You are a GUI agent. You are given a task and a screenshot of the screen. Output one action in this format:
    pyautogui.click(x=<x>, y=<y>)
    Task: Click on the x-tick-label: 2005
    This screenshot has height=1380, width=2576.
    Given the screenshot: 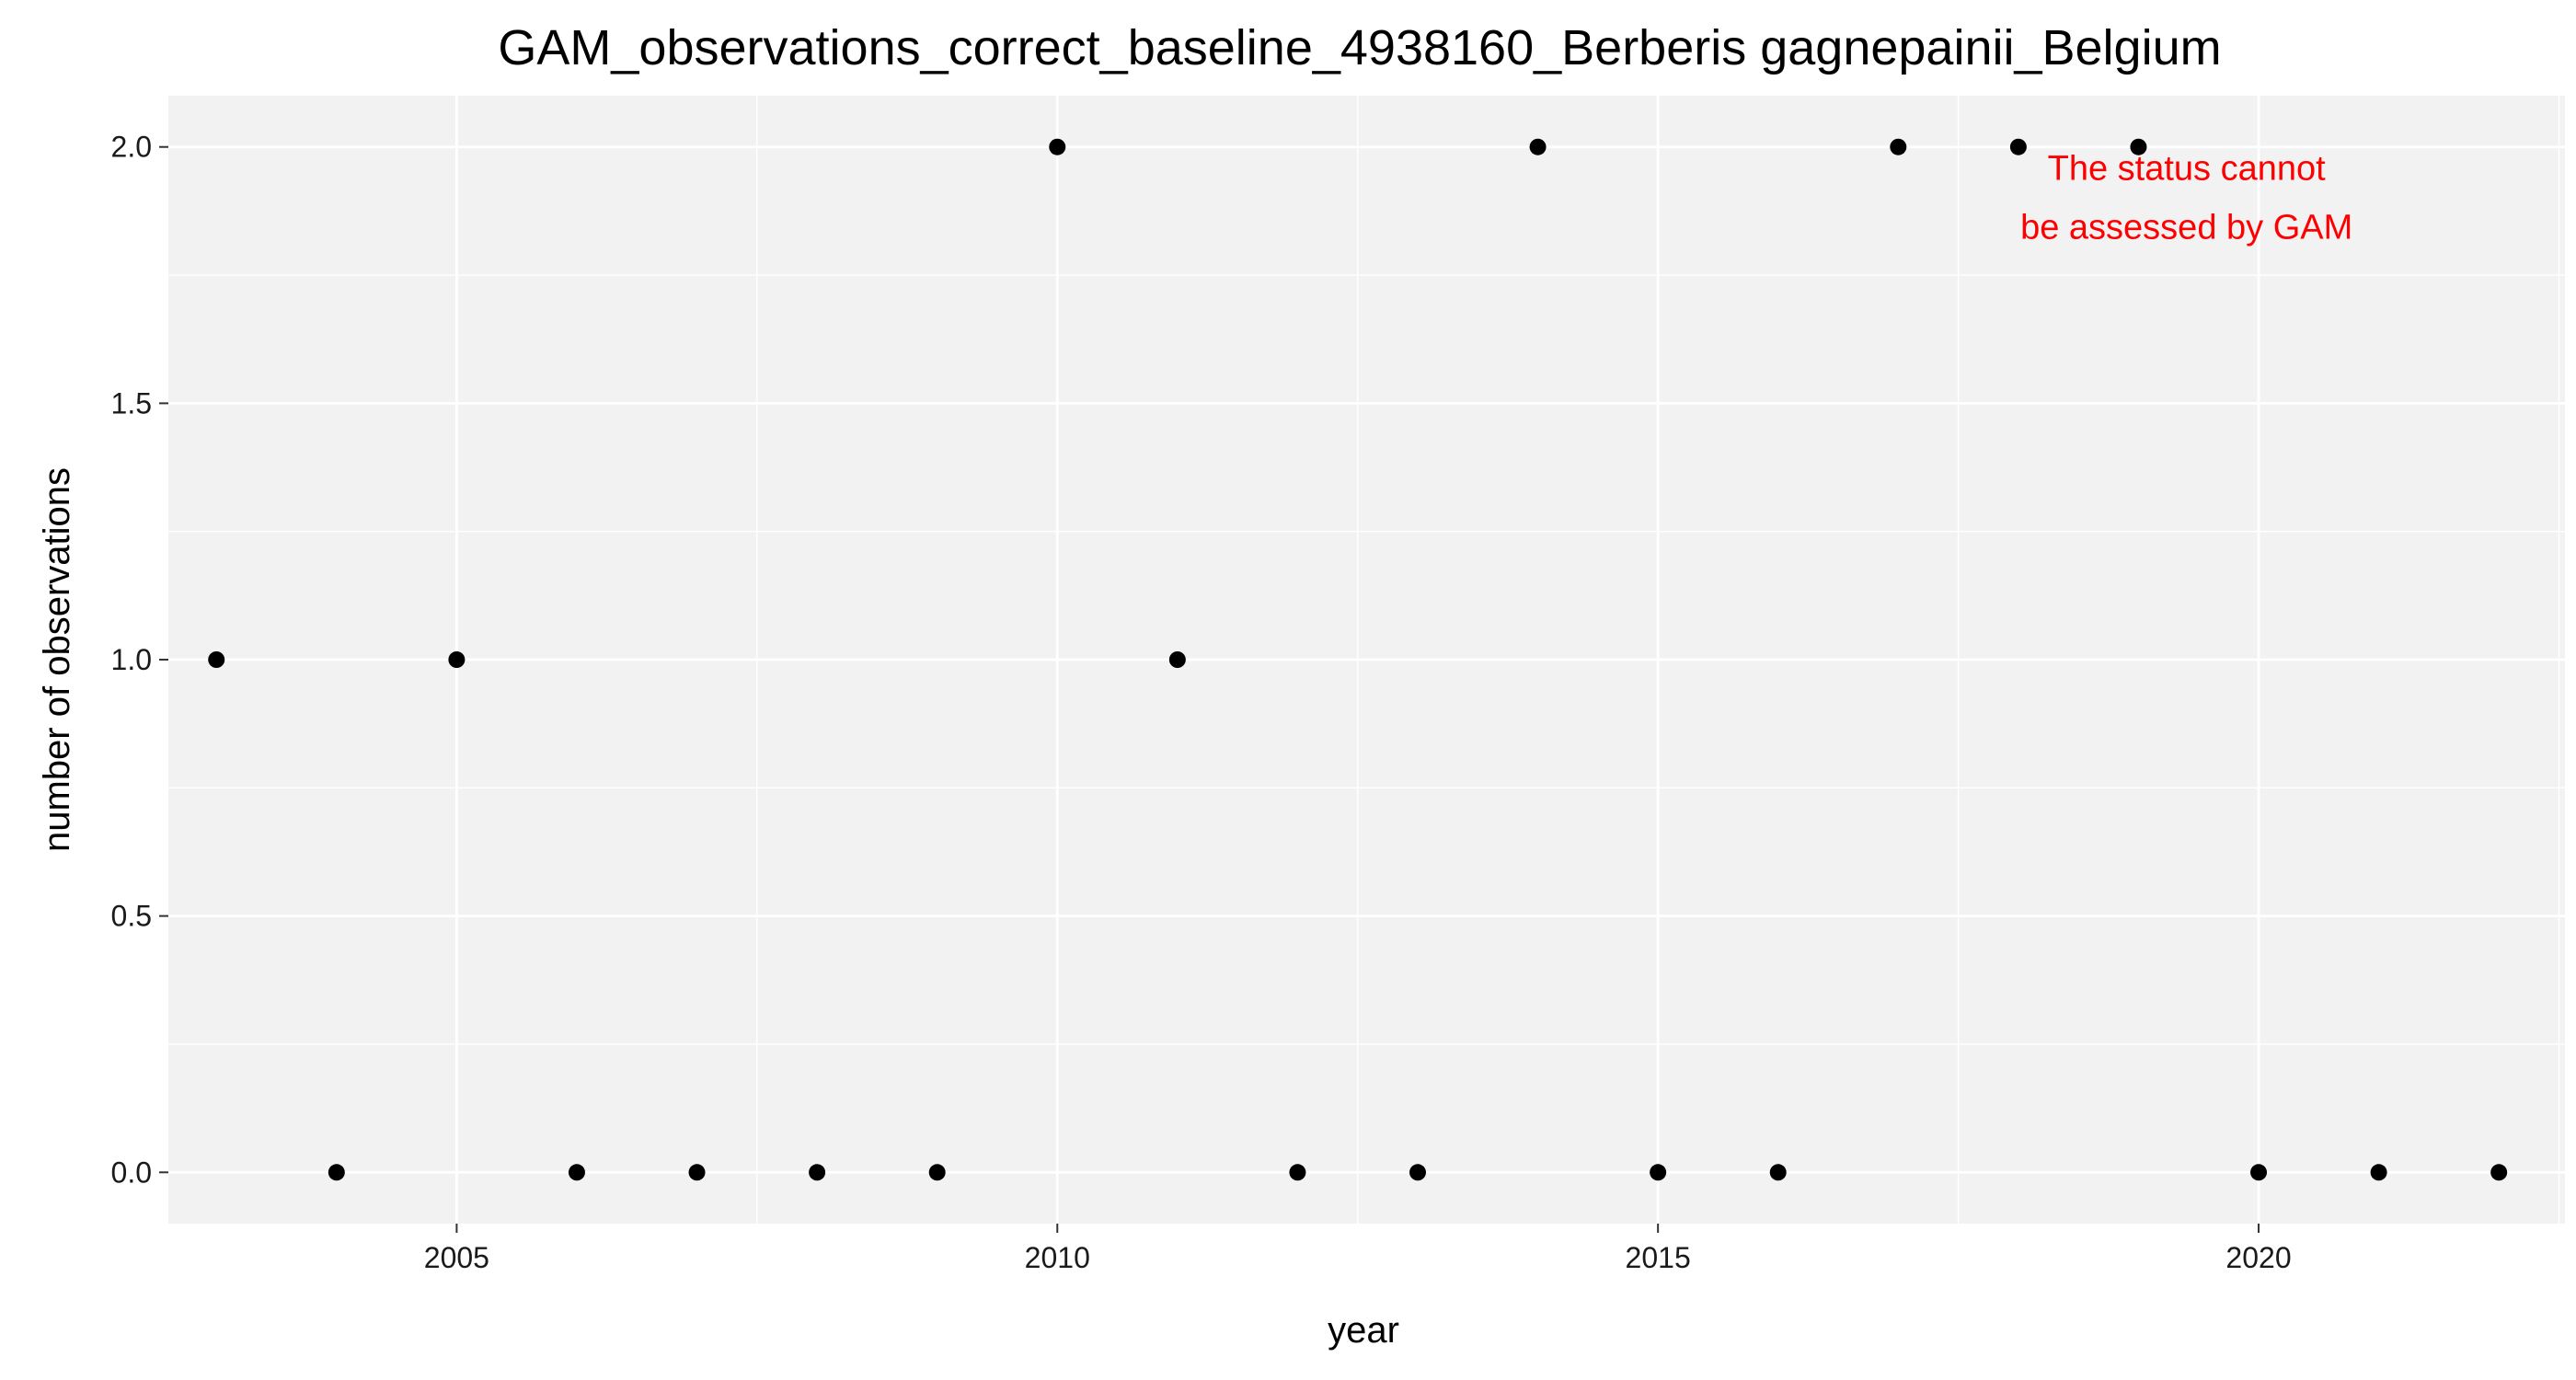 What is the action you would take?
    pyautogui.click(x=456, y=1257)
    